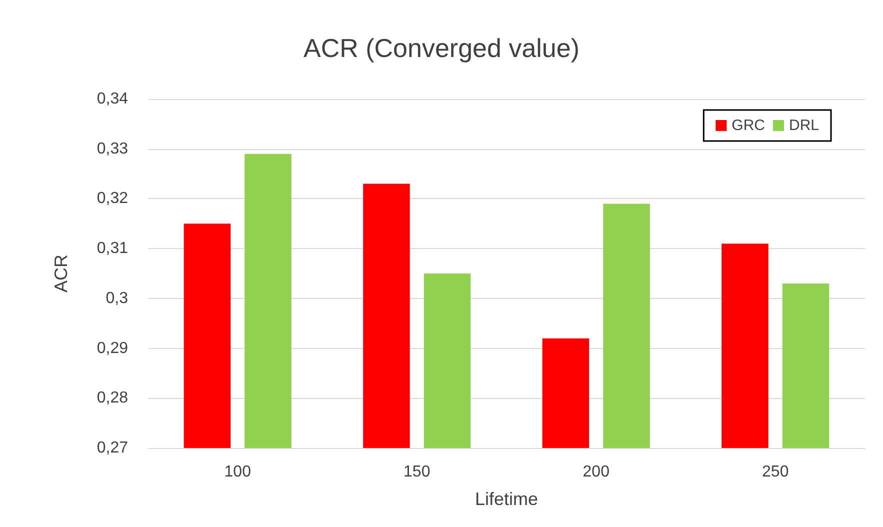 The height and width of the screenshot is (527, 883). Describe the element at coordinates (112, 398) in the screenshot. I see `y-tick-label: 0,28` at that location.